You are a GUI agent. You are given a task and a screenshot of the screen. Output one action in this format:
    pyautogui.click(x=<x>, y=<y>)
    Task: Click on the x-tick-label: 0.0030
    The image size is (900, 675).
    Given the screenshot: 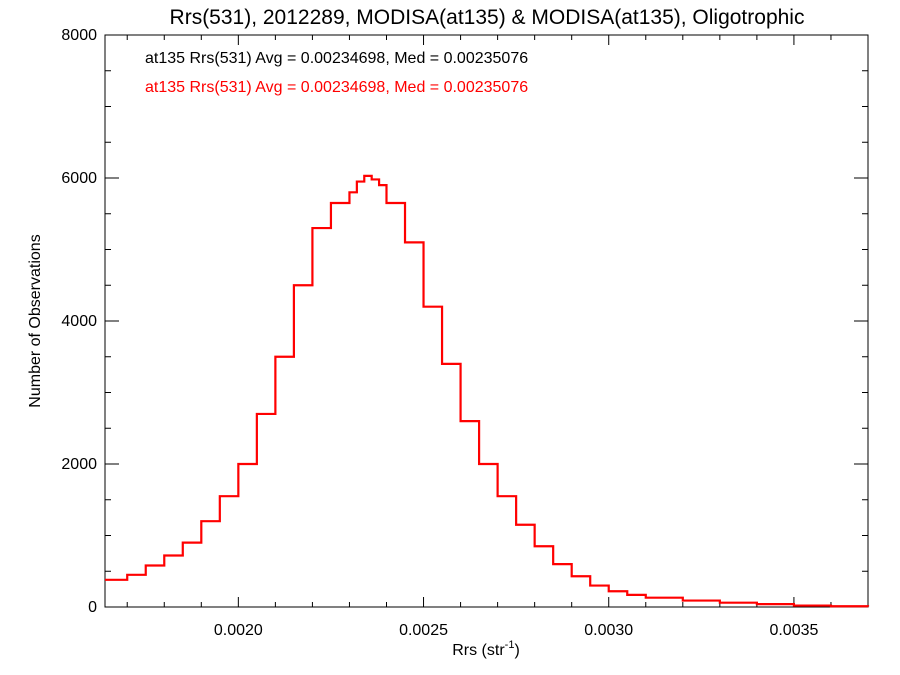 What is the action you would take?
    pyautogui.click(x=608, y=630)
    